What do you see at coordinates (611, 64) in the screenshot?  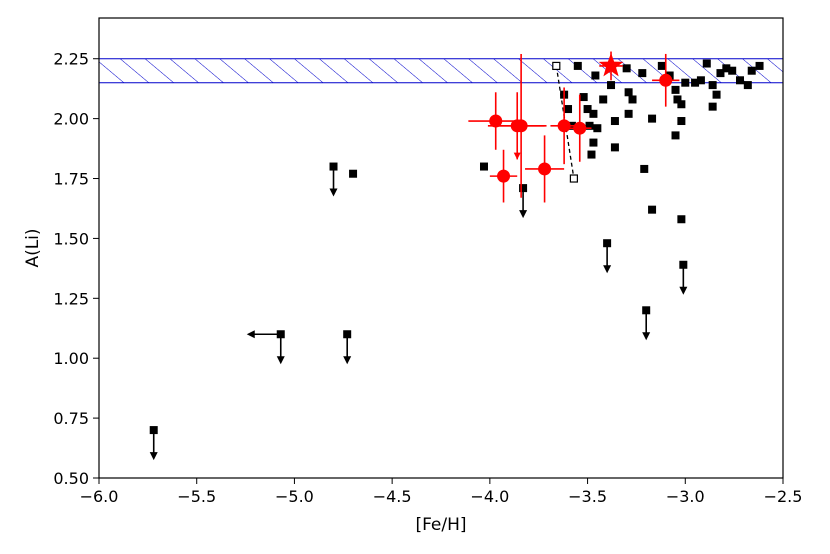 I see `star-marker` at bounding box center [611, 64].